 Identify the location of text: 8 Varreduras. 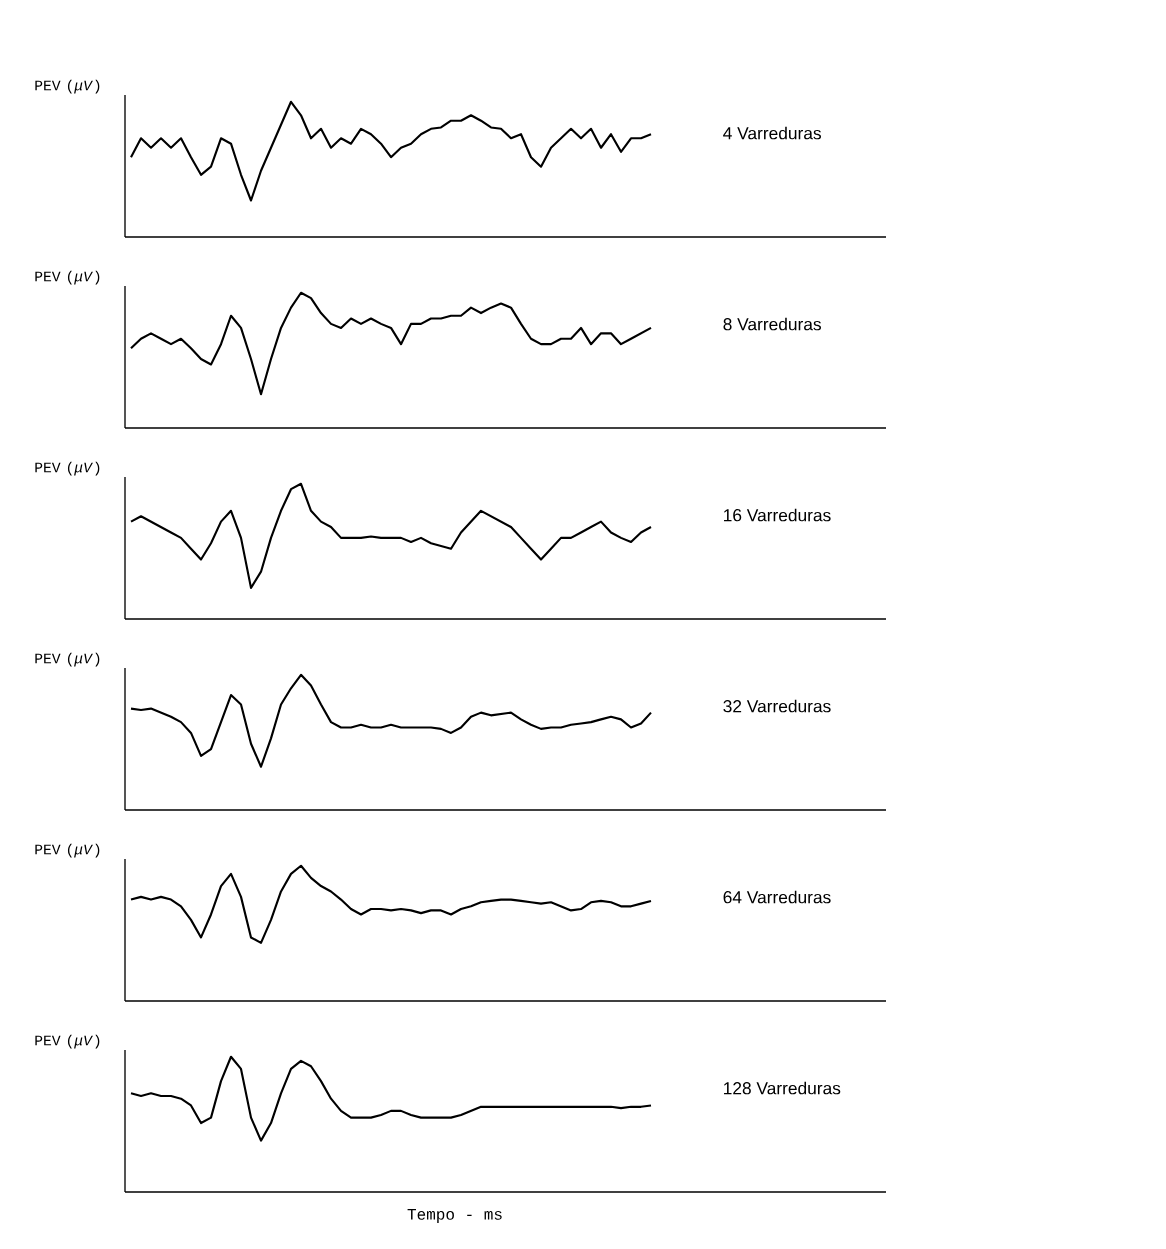
(772, 324).